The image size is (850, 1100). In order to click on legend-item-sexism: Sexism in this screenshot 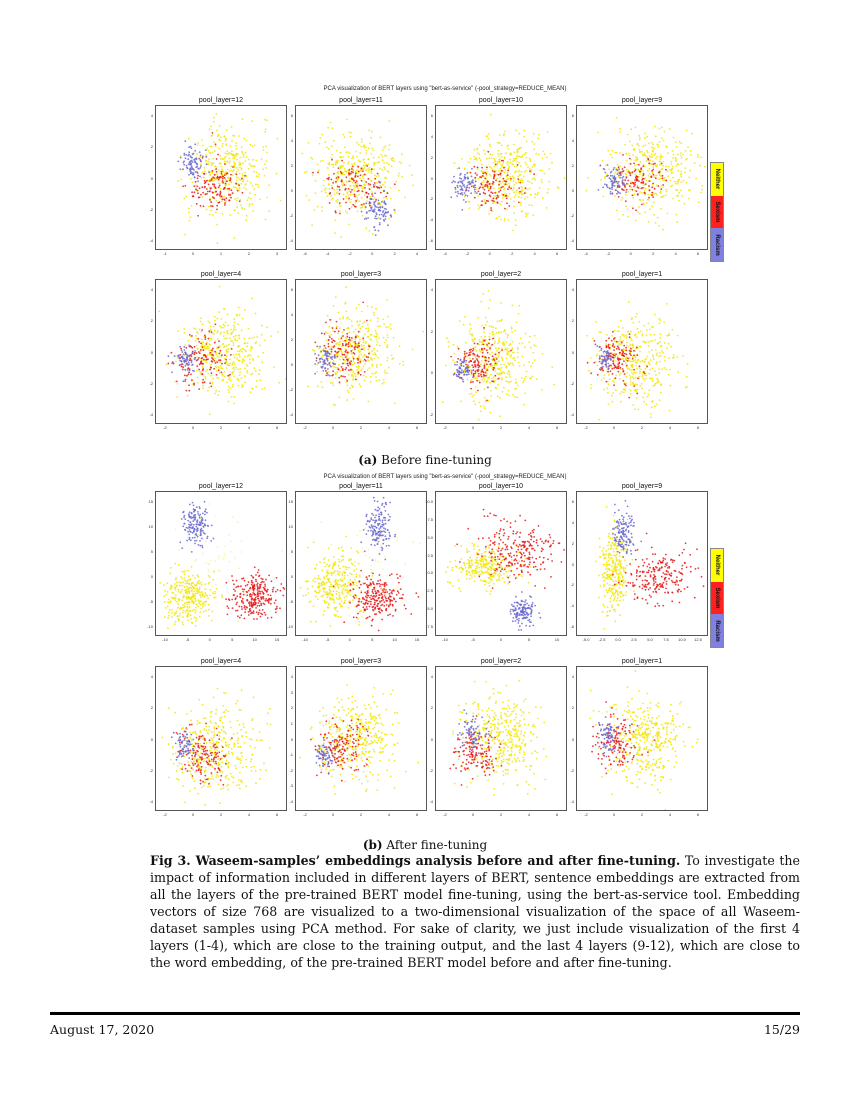, I will do `click(717, 212)`.